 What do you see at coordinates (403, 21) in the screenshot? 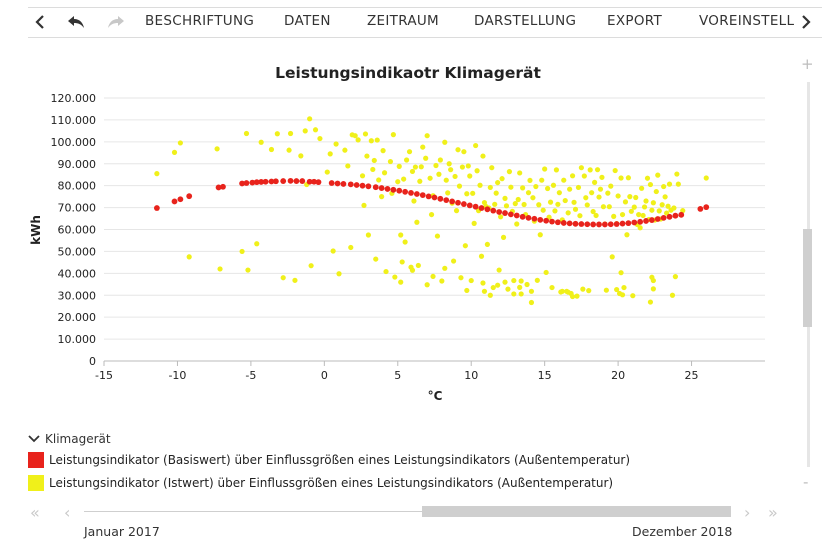
I see `menu-zeitraum: ZEITRAUM` at bounding box center [403, 21].